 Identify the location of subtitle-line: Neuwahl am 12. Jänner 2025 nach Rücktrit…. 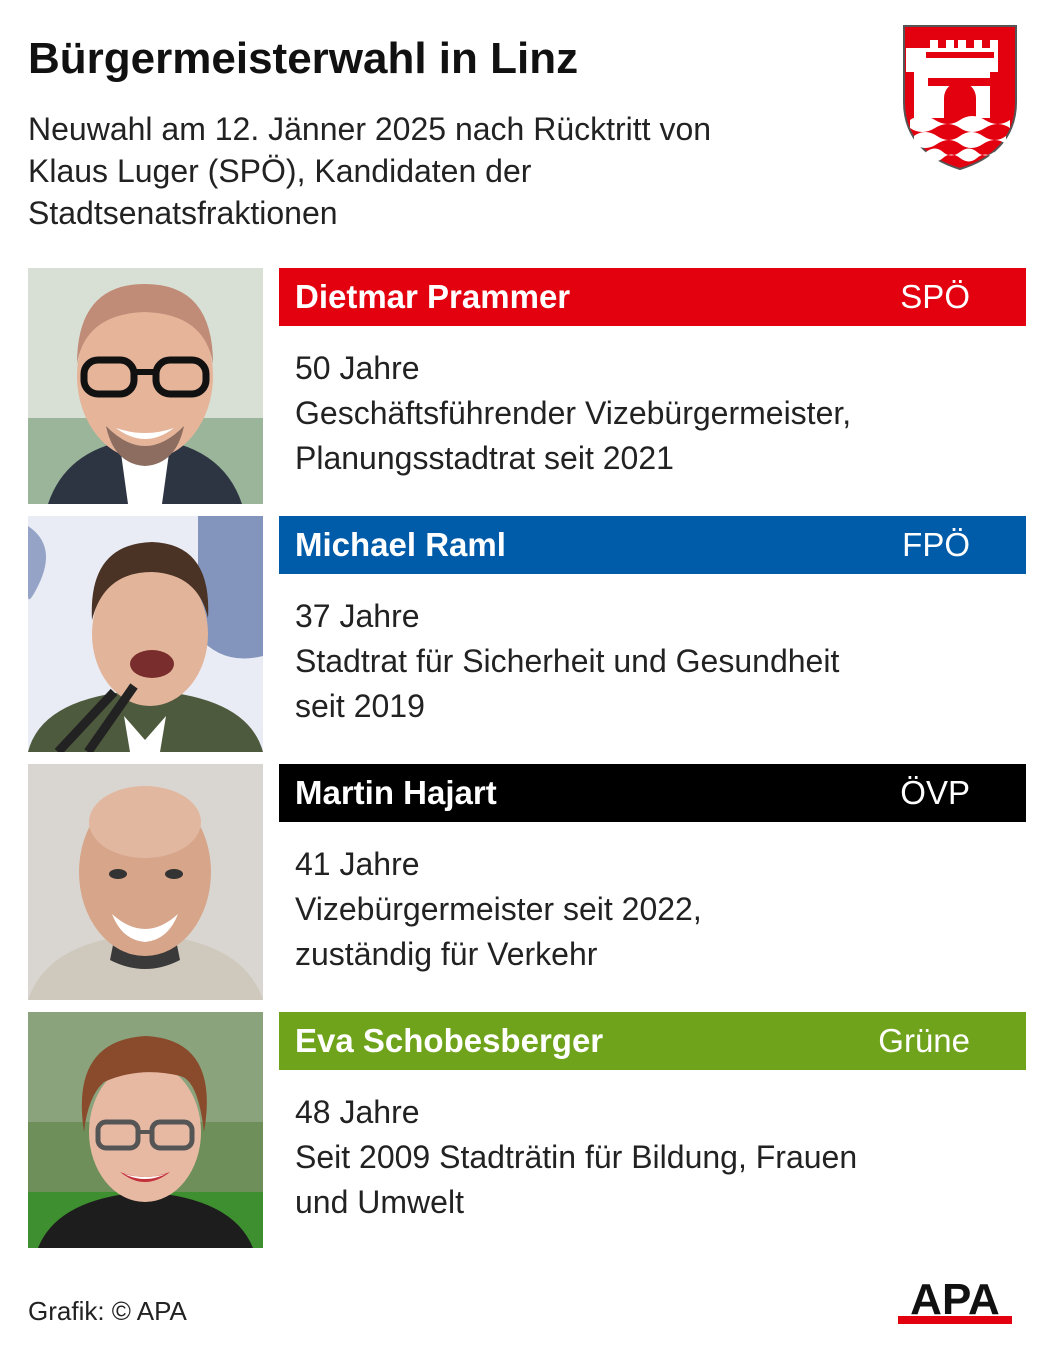
(370, 129).